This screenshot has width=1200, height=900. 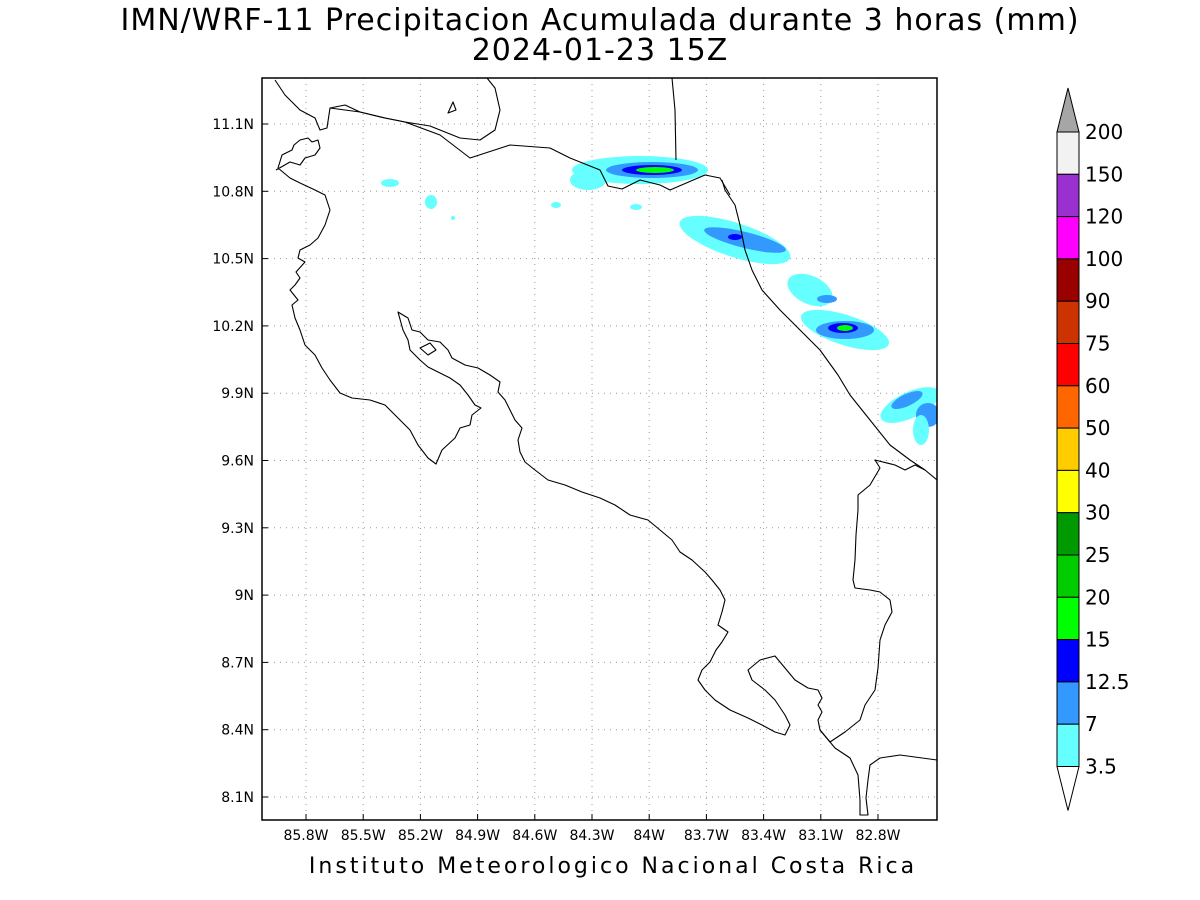 What do you see at coordinates (763, 836) in the screenshot?
I see `longitude-tick-label: 83.4W` at bounding box center [763, 836].